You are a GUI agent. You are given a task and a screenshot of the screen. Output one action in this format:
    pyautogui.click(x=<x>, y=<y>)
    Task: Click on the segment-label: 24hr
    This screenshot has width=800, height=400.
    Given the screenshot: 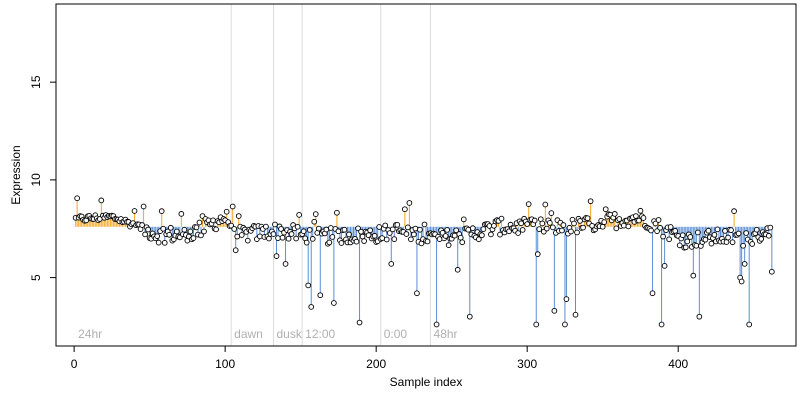 What is the action you would take?
    pyautogui.click(x=90, y=334)
    